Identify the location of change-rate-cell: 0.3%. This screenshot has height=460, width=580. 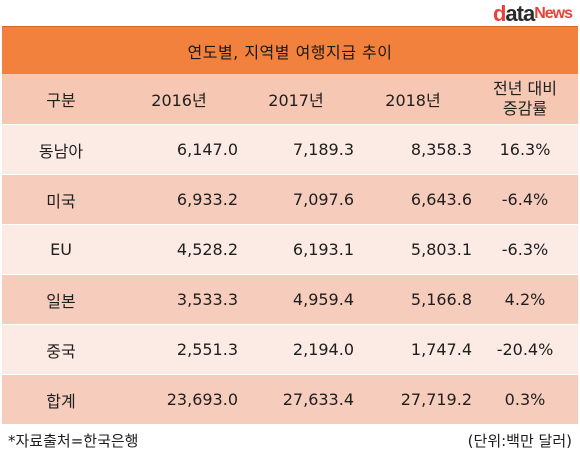
(525, 399).